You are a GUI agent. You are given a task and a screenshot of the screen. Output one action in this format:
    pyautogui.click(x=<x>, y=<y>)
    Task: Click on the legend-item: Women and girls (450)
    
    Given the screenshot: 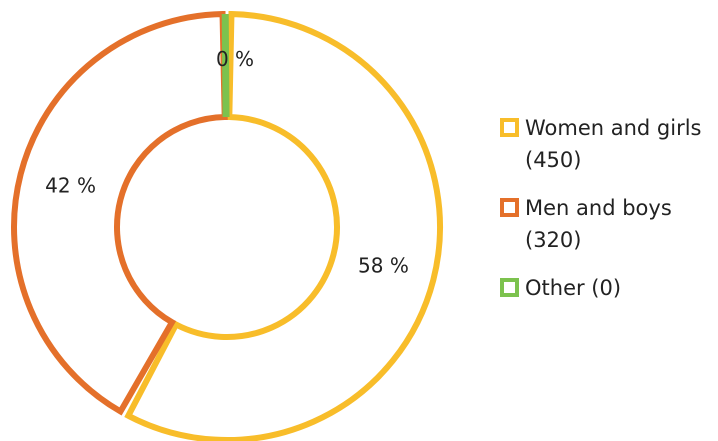 What is the action you would take?
    pyautogui.click(x=607, y=144)
    